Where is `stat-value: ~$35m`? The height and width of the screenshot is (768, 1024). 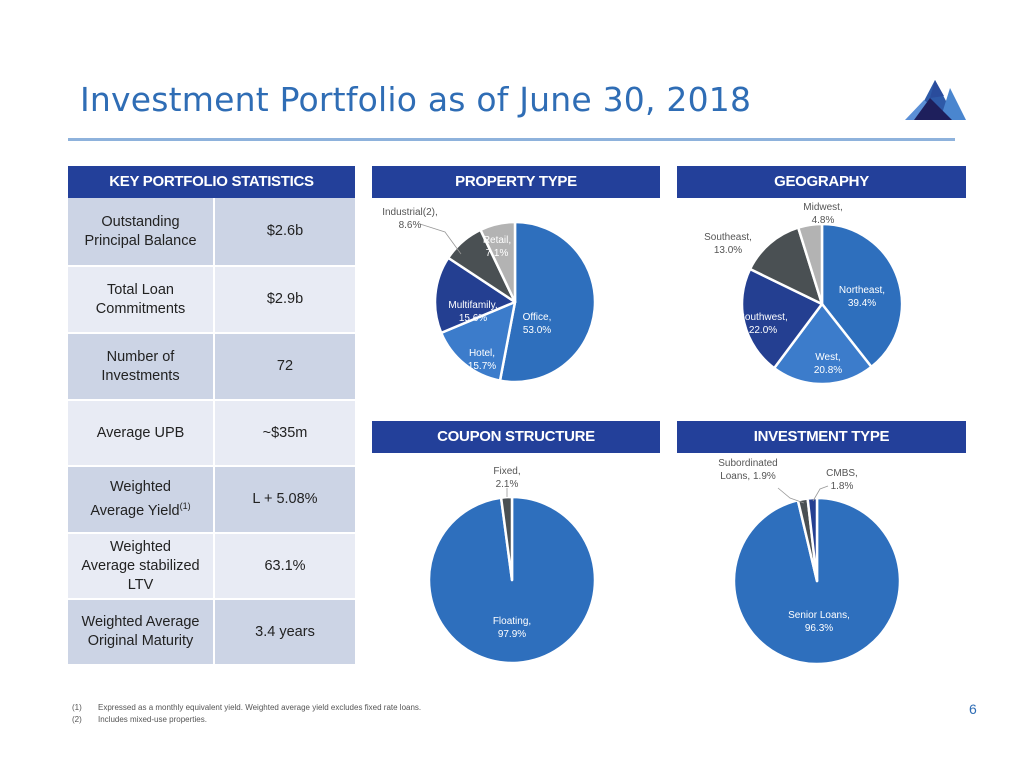 stat-value: ~$35m is located at coordinates (284, 433).